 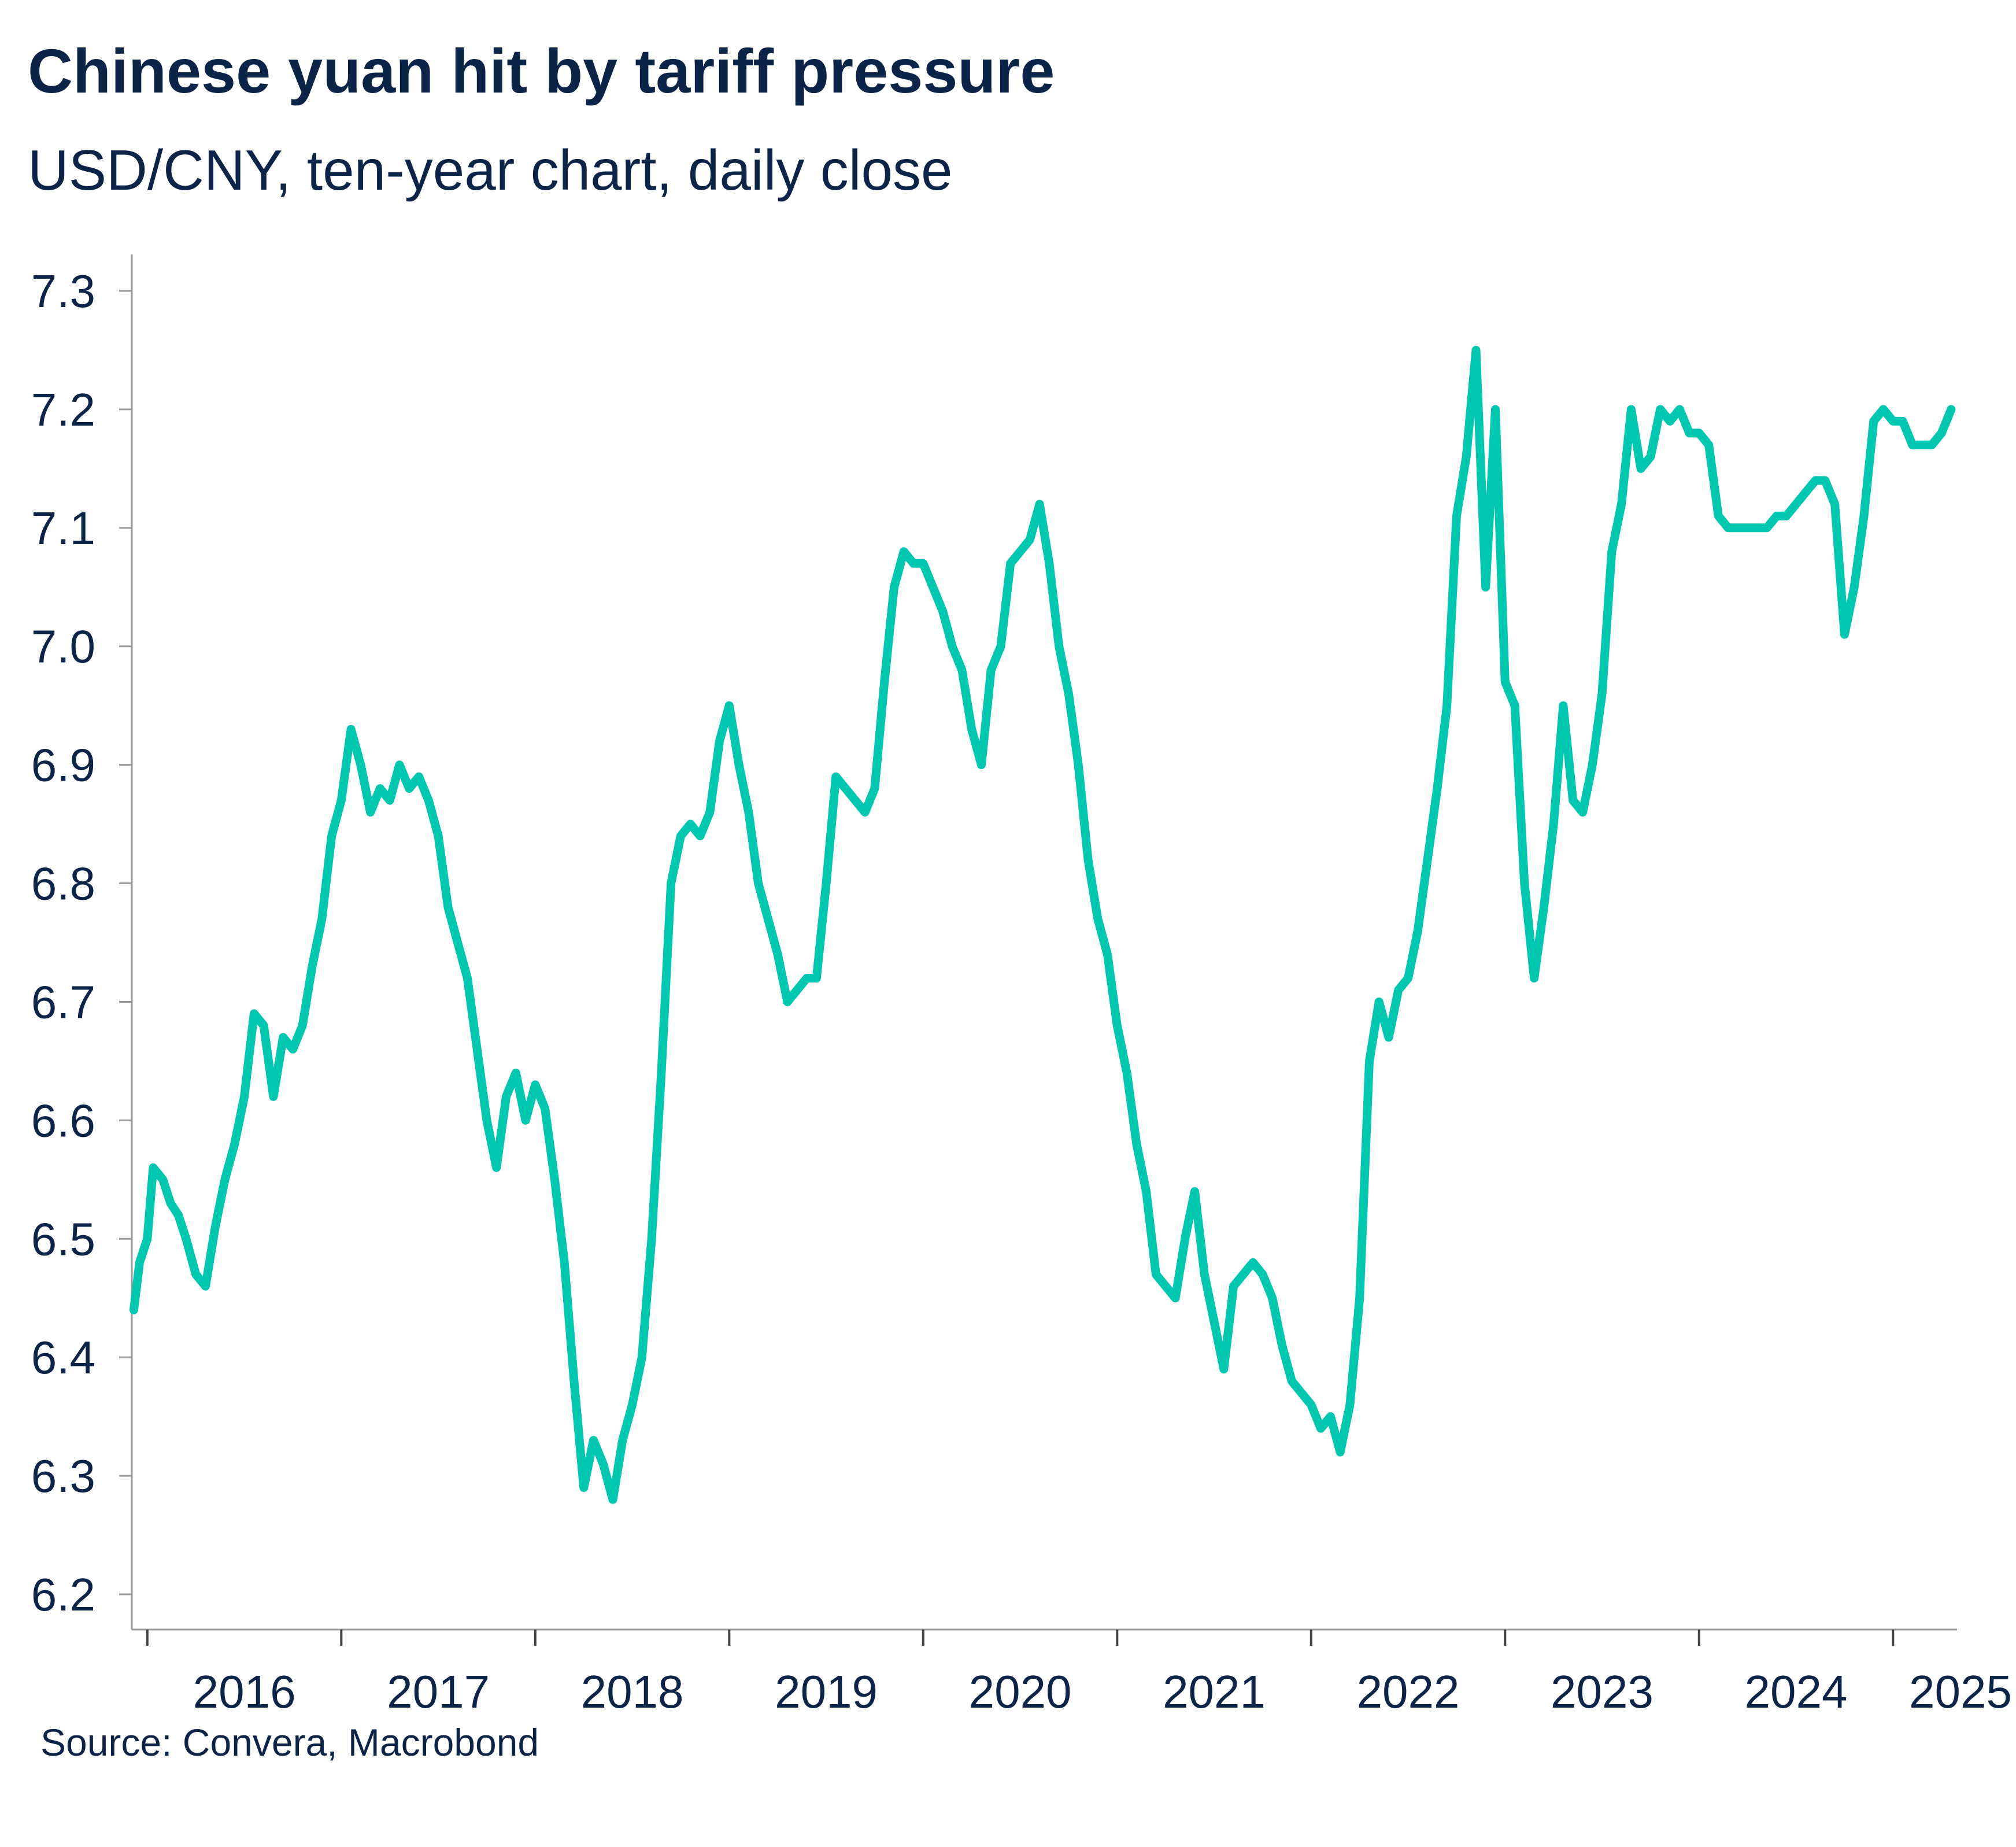 What do you see at coordinates (63, 1120) in the screenshot?
I see `y-tick-label: 6.6` at bounding box center [63, 1120].